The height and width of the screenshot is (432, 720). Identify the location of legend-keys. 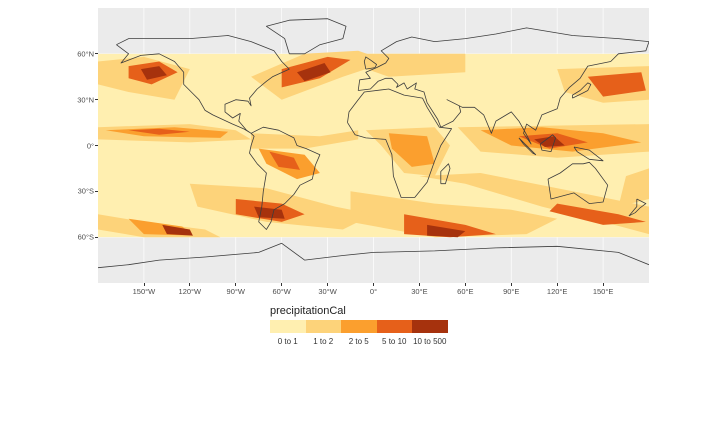
(359, 326).